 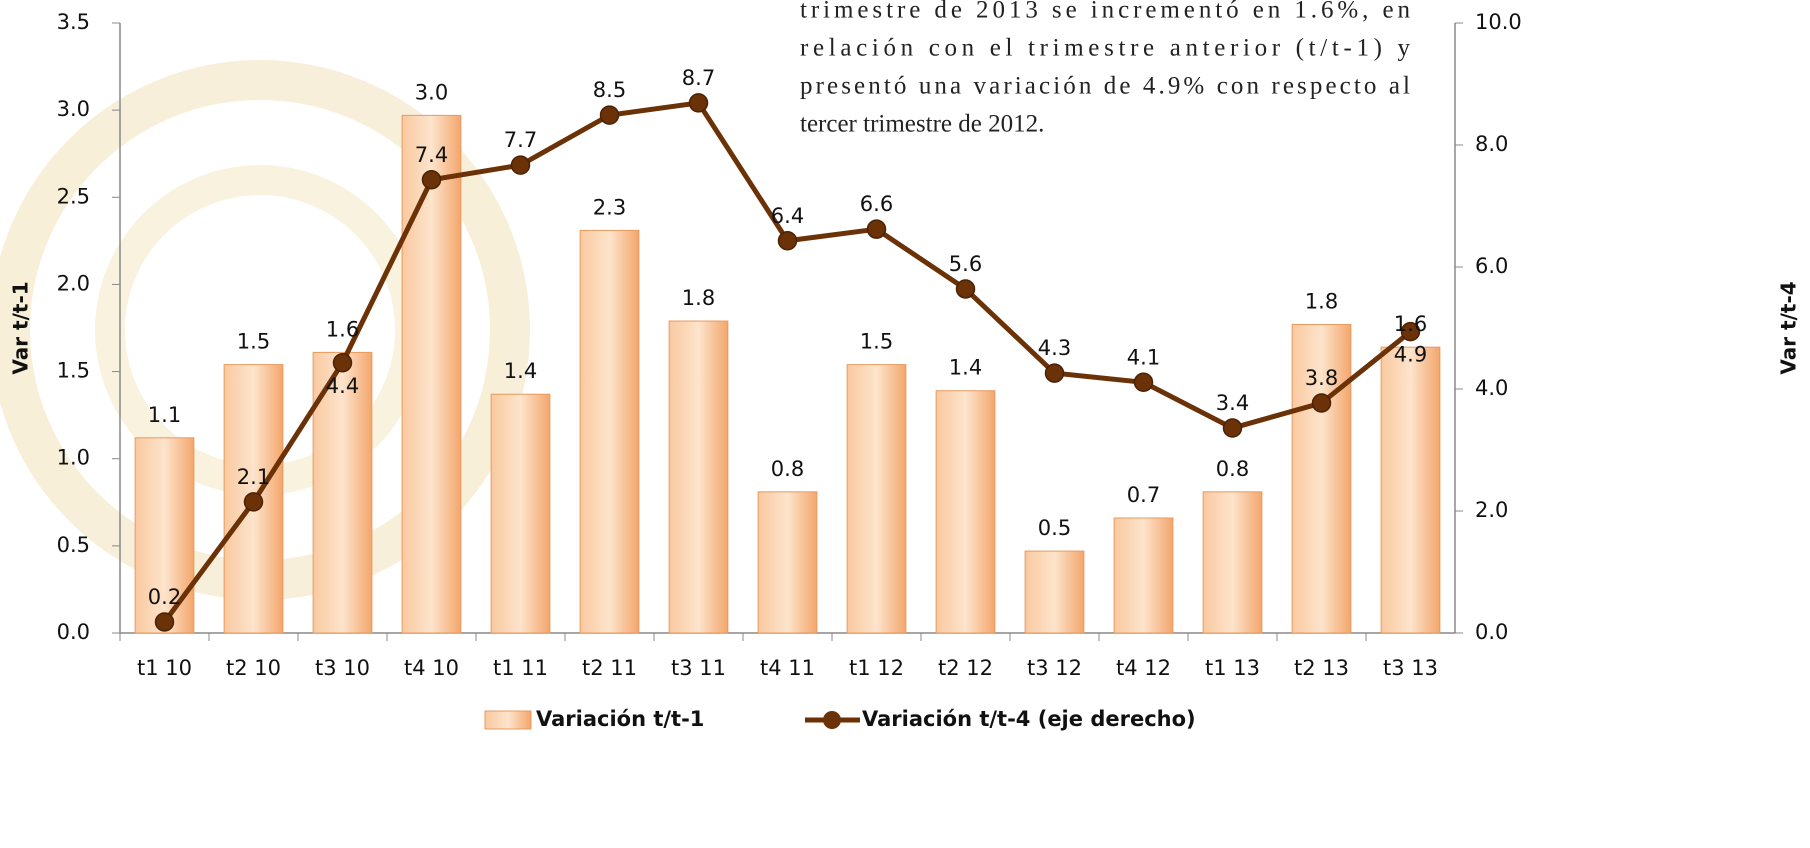 What do you see at coordinates (1232, 668) in the screenshot?
I see `x-tick-label: t1 13` at bounding box center [1232, 668].